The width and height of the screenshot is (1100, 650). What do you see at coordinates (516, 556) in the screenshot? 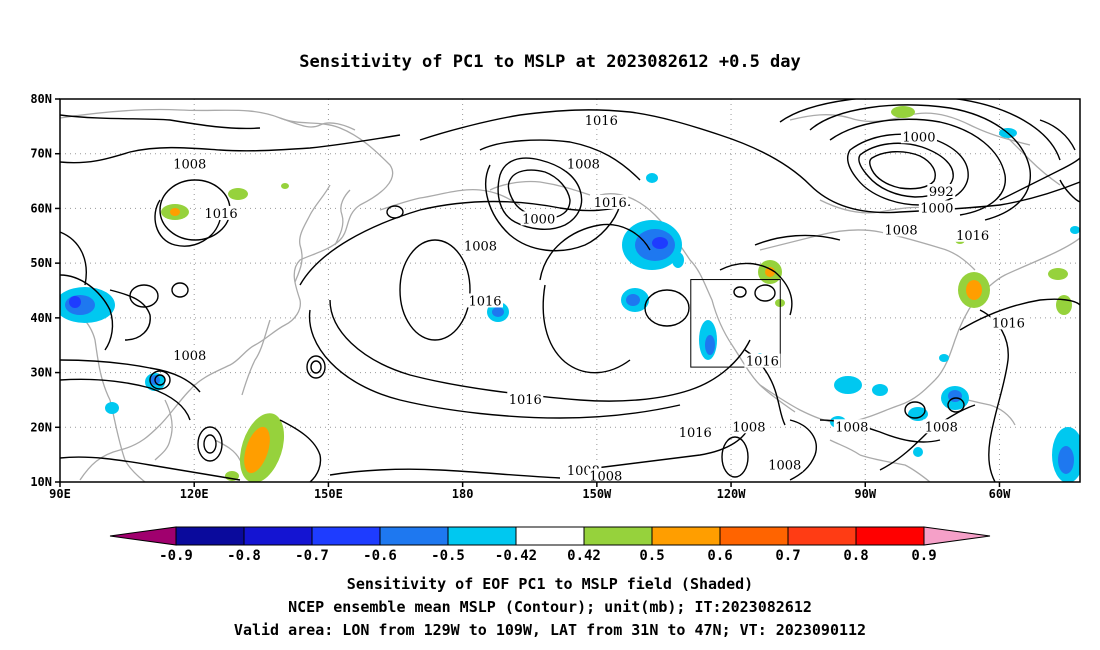
I see `colorbar-label: -0.42` at bounding box center [516, 556].